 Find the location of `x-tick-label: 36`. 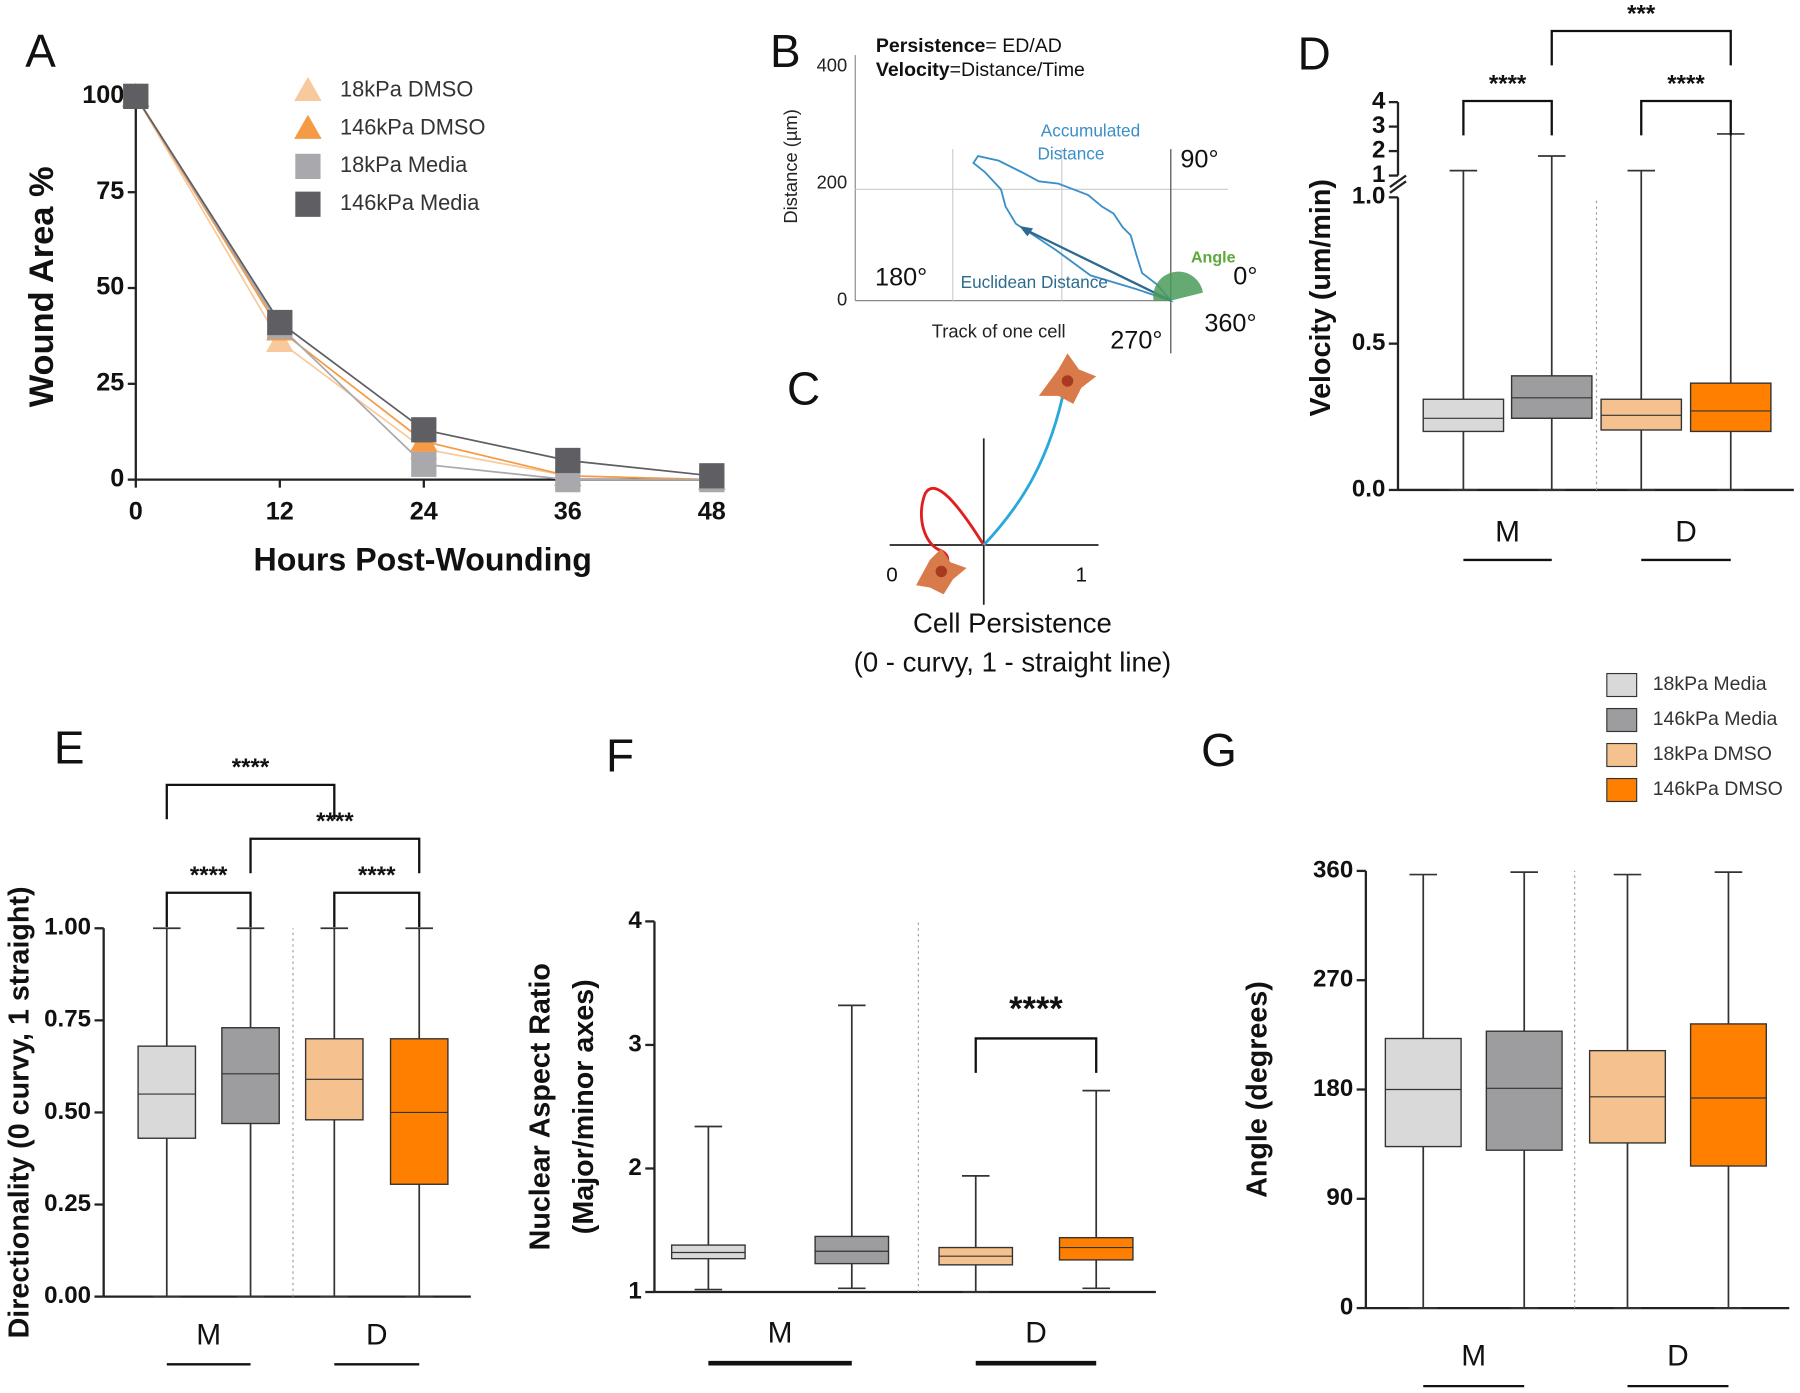

x-tick-label: 36 is located at coordinates (568, 512).